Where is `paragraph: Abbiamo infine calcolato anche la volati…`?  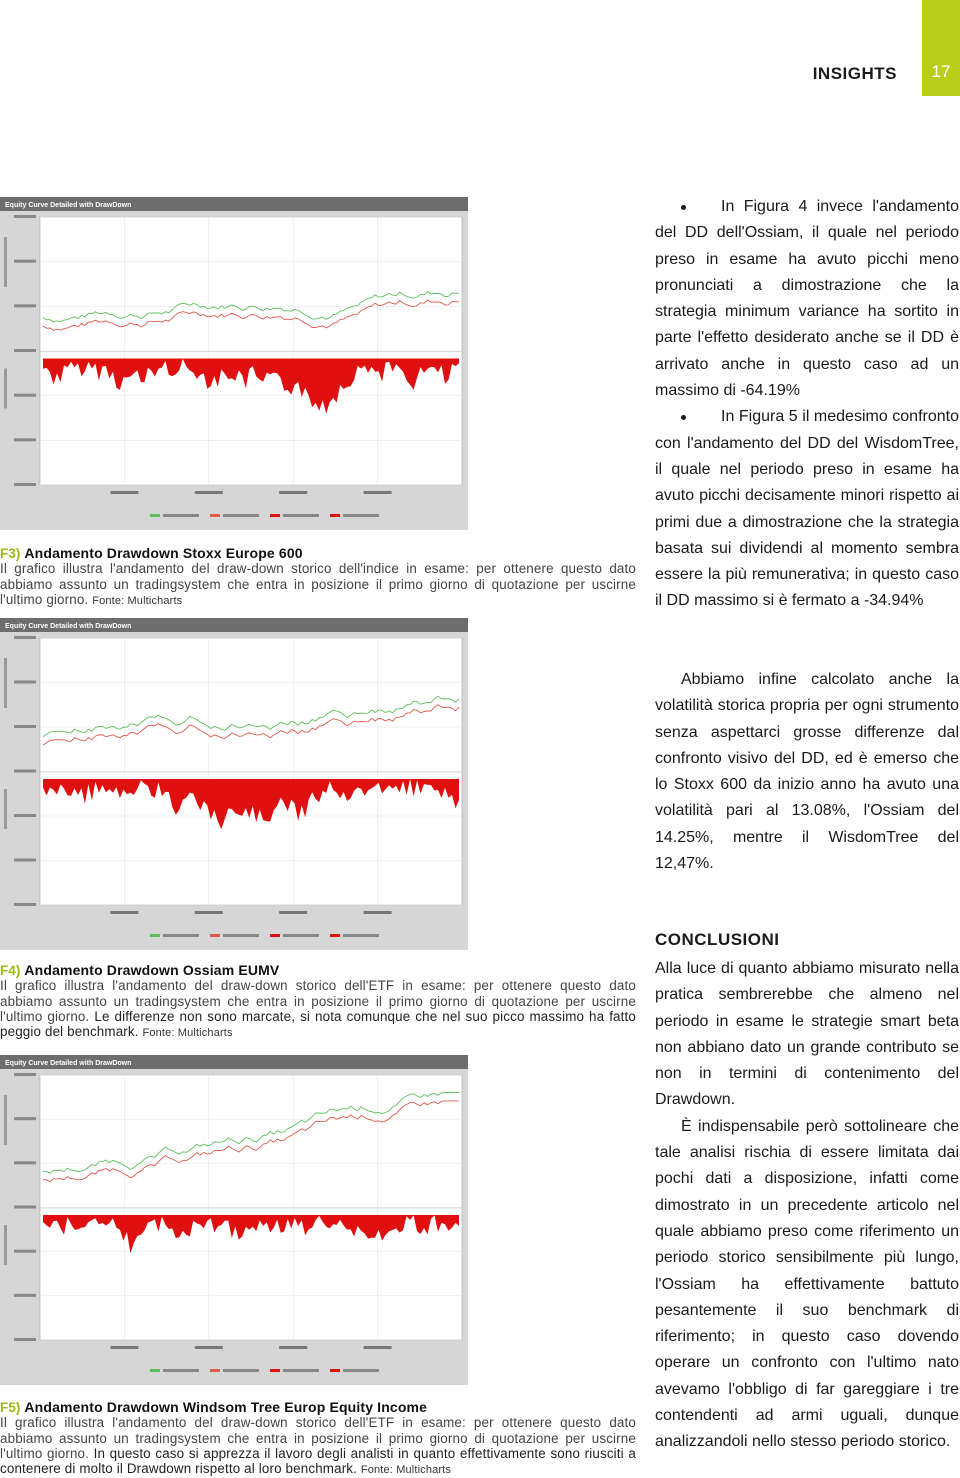 paragraph: Abbiamo infine calcolato anche la volati… is located at coordinates (807, 772).